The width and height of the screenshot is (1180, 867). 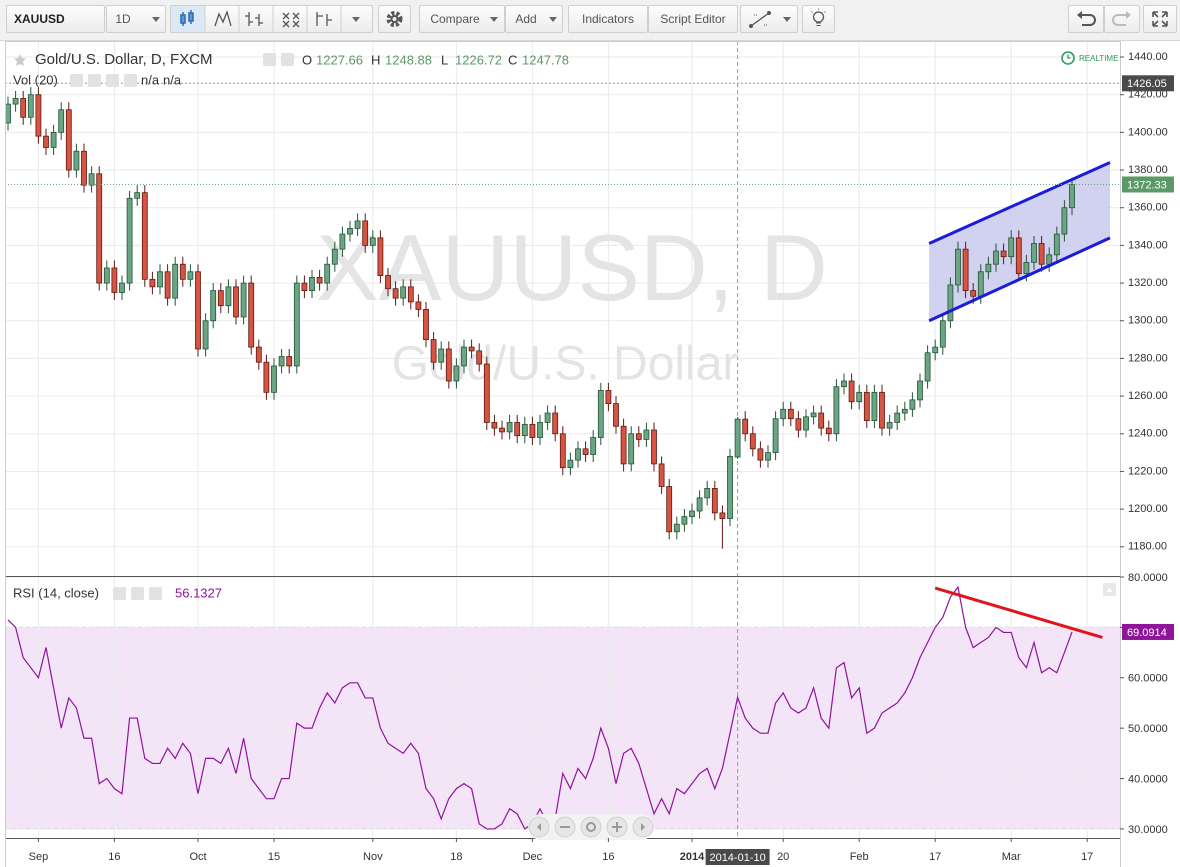 What do you see at coordinates (188, 19) in the screenshot?
I see `active-style` at bounding box center [188, 19].